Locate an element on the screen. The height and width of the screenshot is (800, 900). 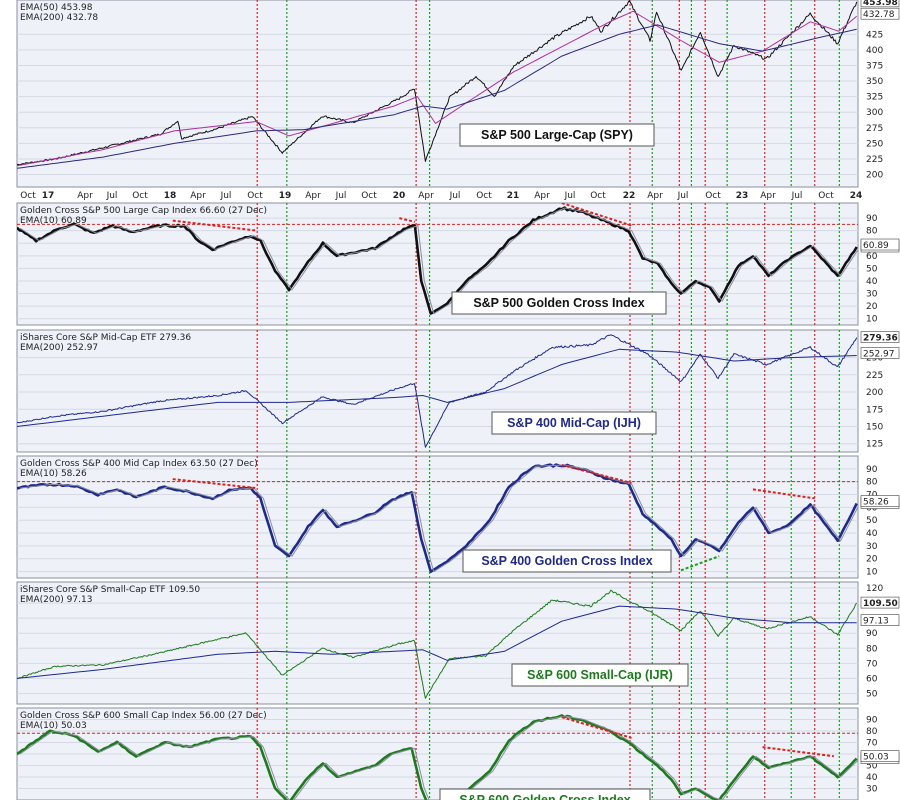
y-tick-label: 175 is located at coordinates (874, 410).